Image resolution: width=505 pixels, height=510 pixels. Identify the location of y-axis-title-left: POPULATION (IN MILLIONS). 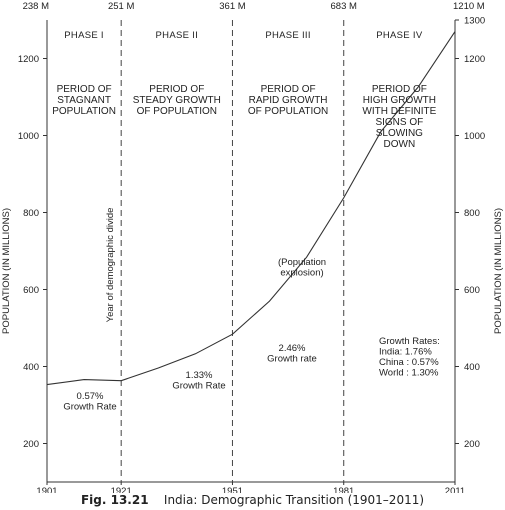
(6, 271).